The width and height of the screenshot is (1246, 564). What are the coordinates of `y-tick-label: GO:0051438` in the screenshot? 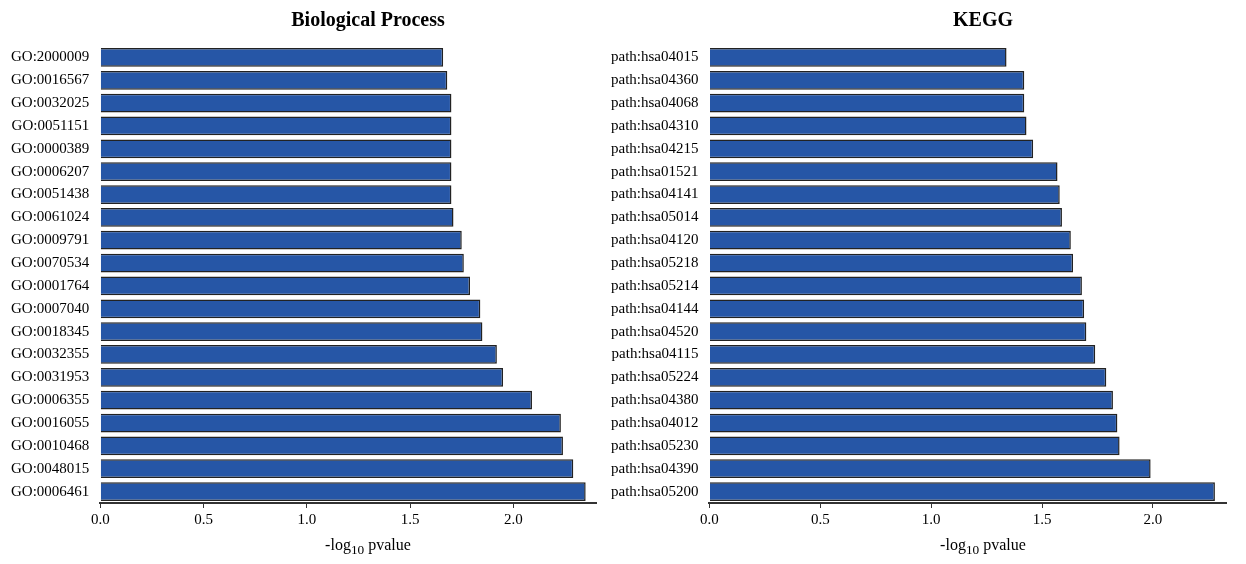 It's located at (50, 193).